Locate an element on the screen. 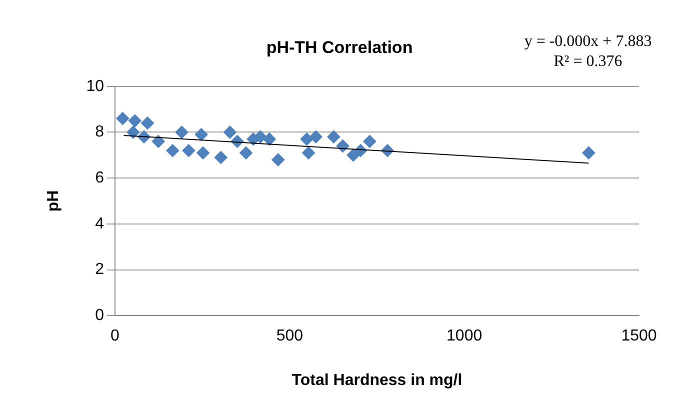  x-axis-title: Total Hardness in mg/l is located at coordinates (377, 380).